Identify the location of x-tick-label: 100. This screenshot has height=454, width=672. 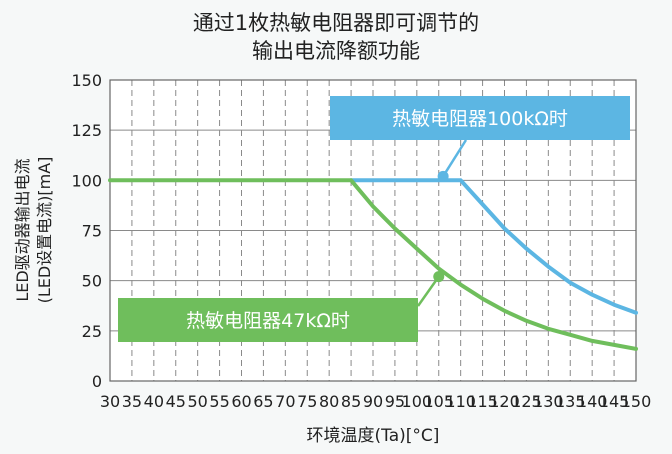
(417, 401).